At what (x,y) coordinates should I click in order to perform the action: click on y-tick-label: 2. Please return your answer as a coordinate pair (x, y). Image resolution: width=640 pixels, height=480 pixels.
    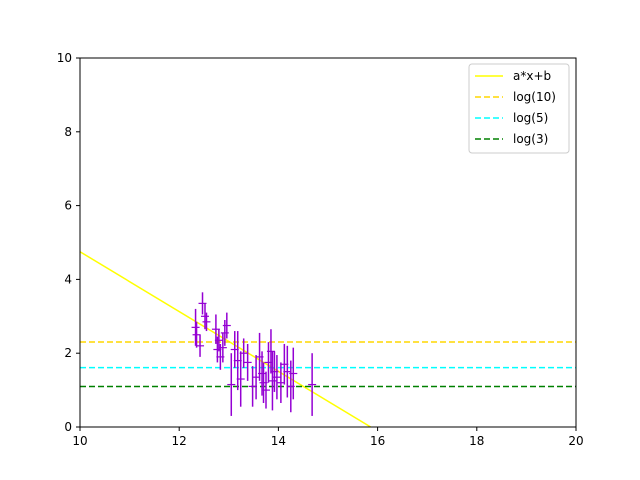
    Looking at the image, I should click on (68, 353).